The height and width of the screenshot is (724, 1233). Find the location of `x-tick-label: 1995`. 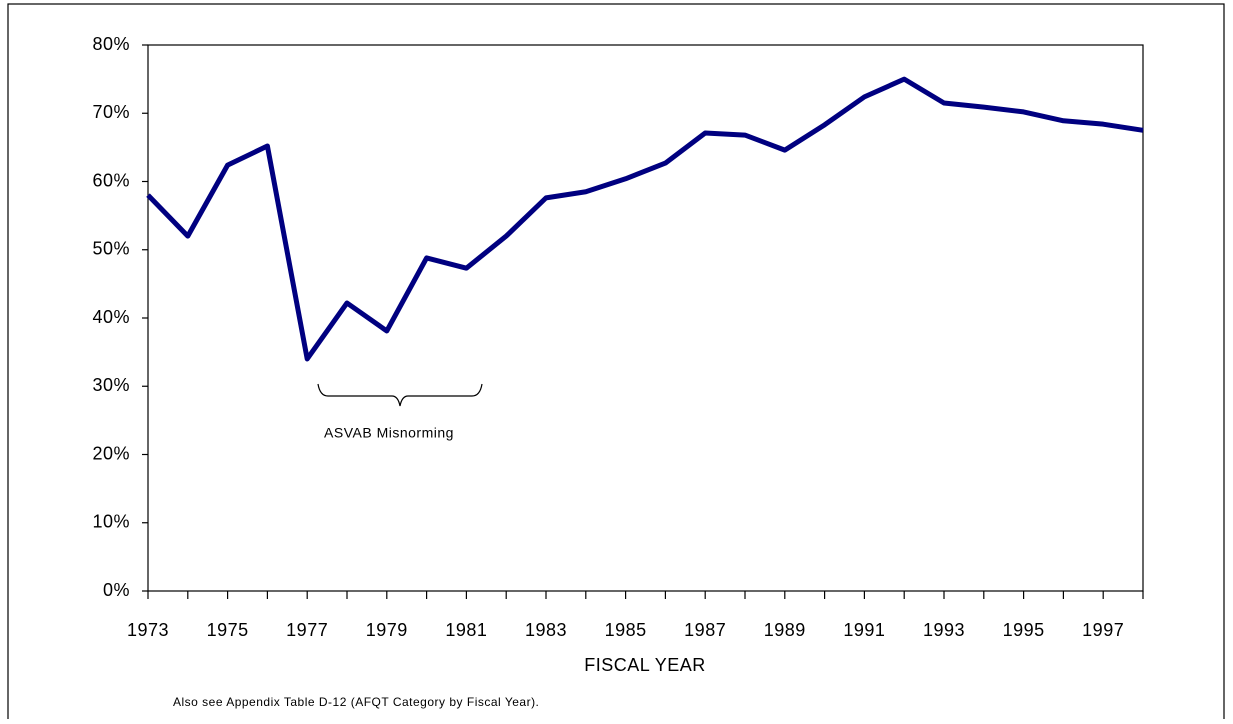

x-tick-label: 1995 is located at coordinates (1024, 630).